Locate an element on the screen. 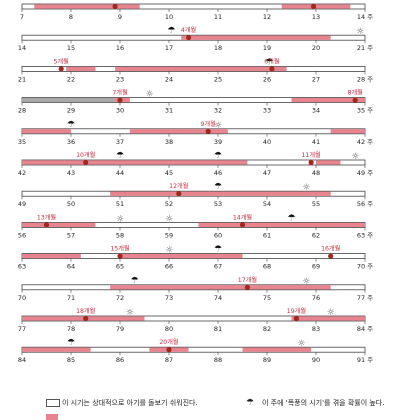 The width and height of the screenshot is (420, 420). week-label: 35 주 is located at coordinates (365, 111).